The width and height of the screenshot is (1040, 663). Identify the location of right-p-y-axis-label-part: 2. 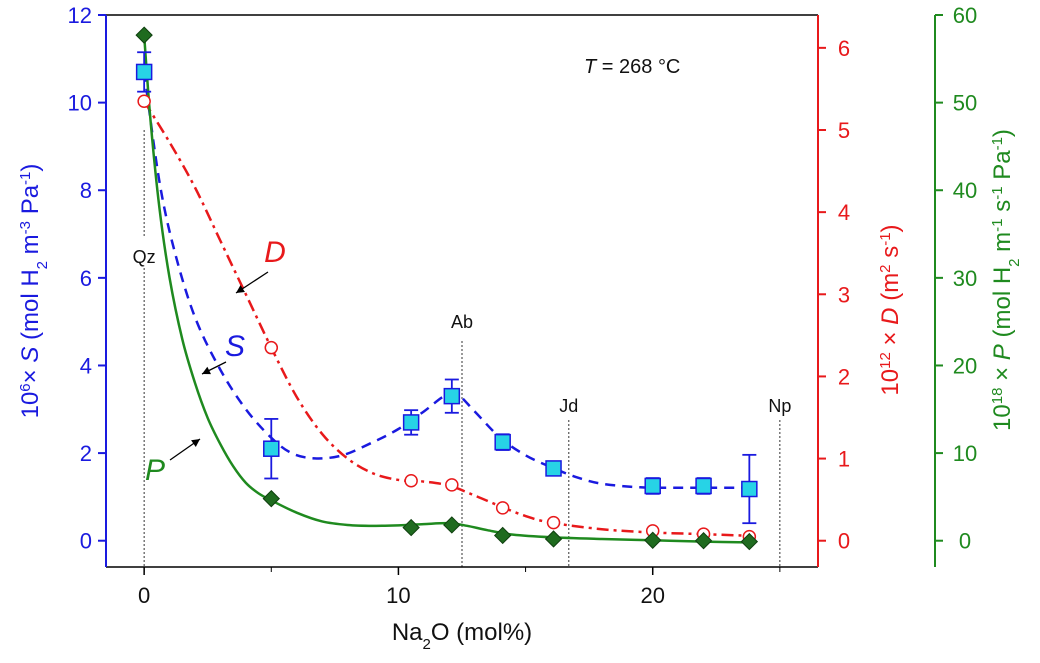
(1014, 262).